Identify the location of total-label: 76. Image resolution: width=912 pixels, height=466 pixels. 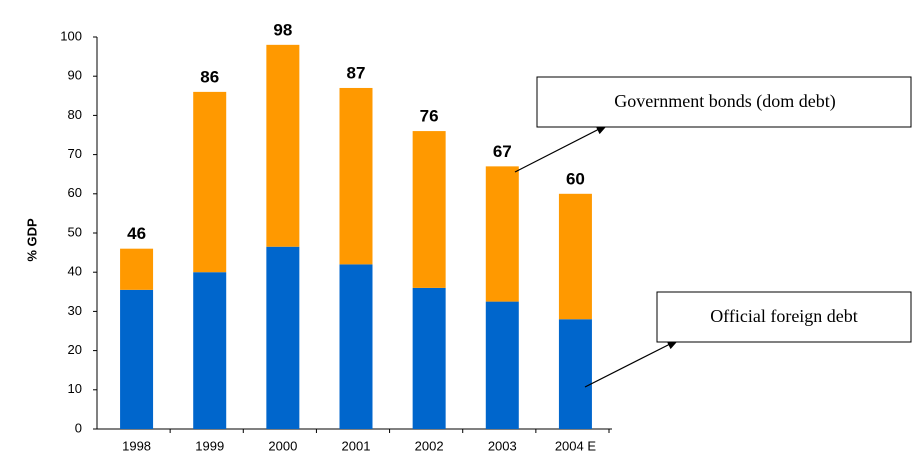
(429, 116).